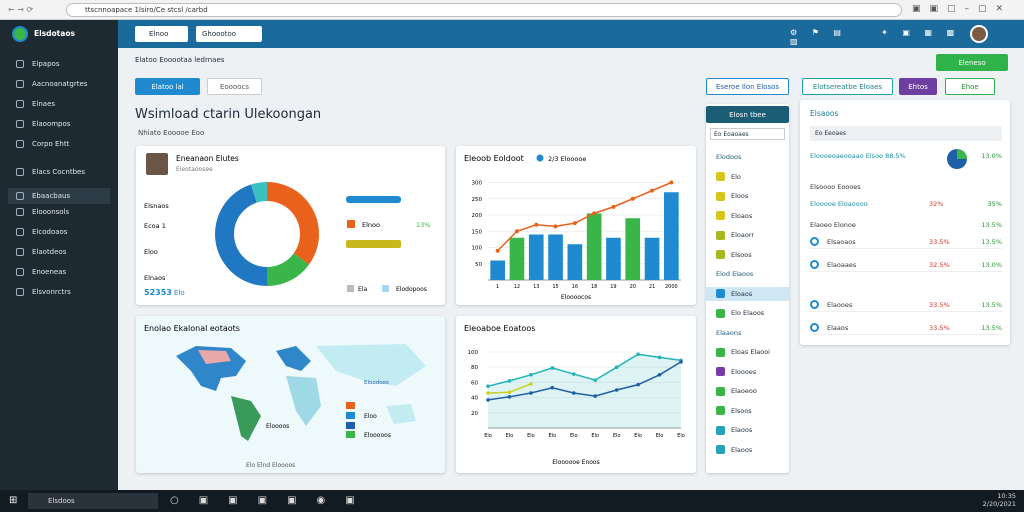 This screenshot has width=1024, height=512. I want to click on x-tick-label: 20, so click(633, 287).